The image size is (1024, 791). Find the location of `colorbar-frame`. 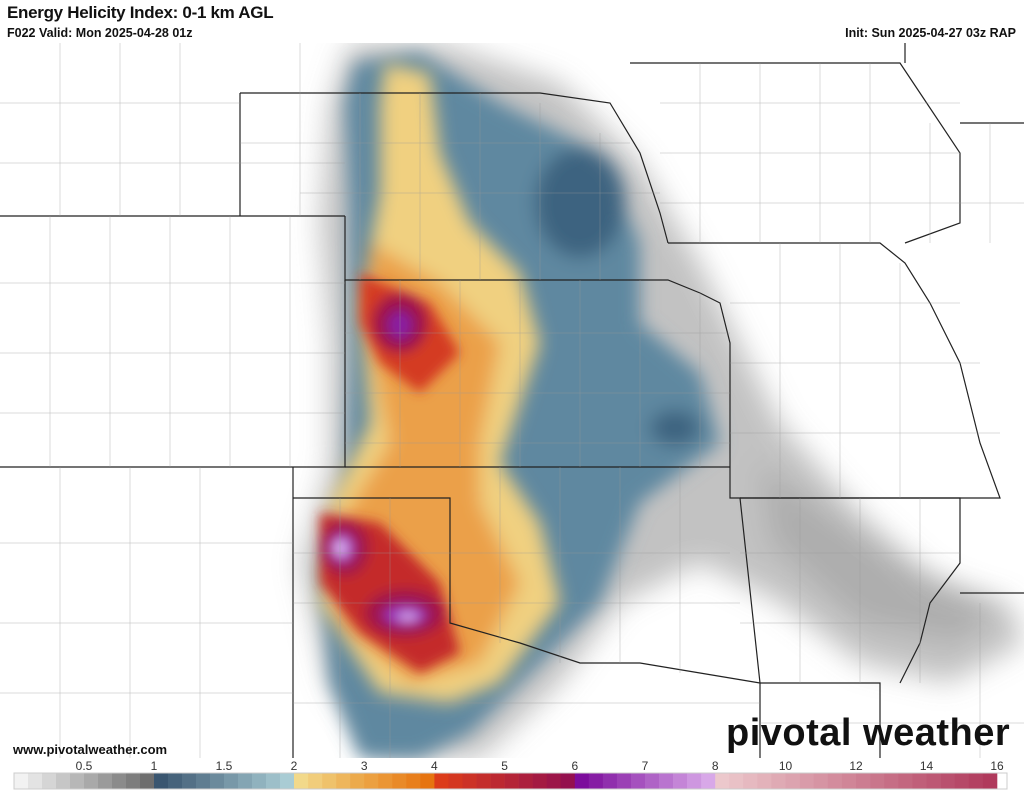

colorbar-frame is located at coordinates (510, 781).